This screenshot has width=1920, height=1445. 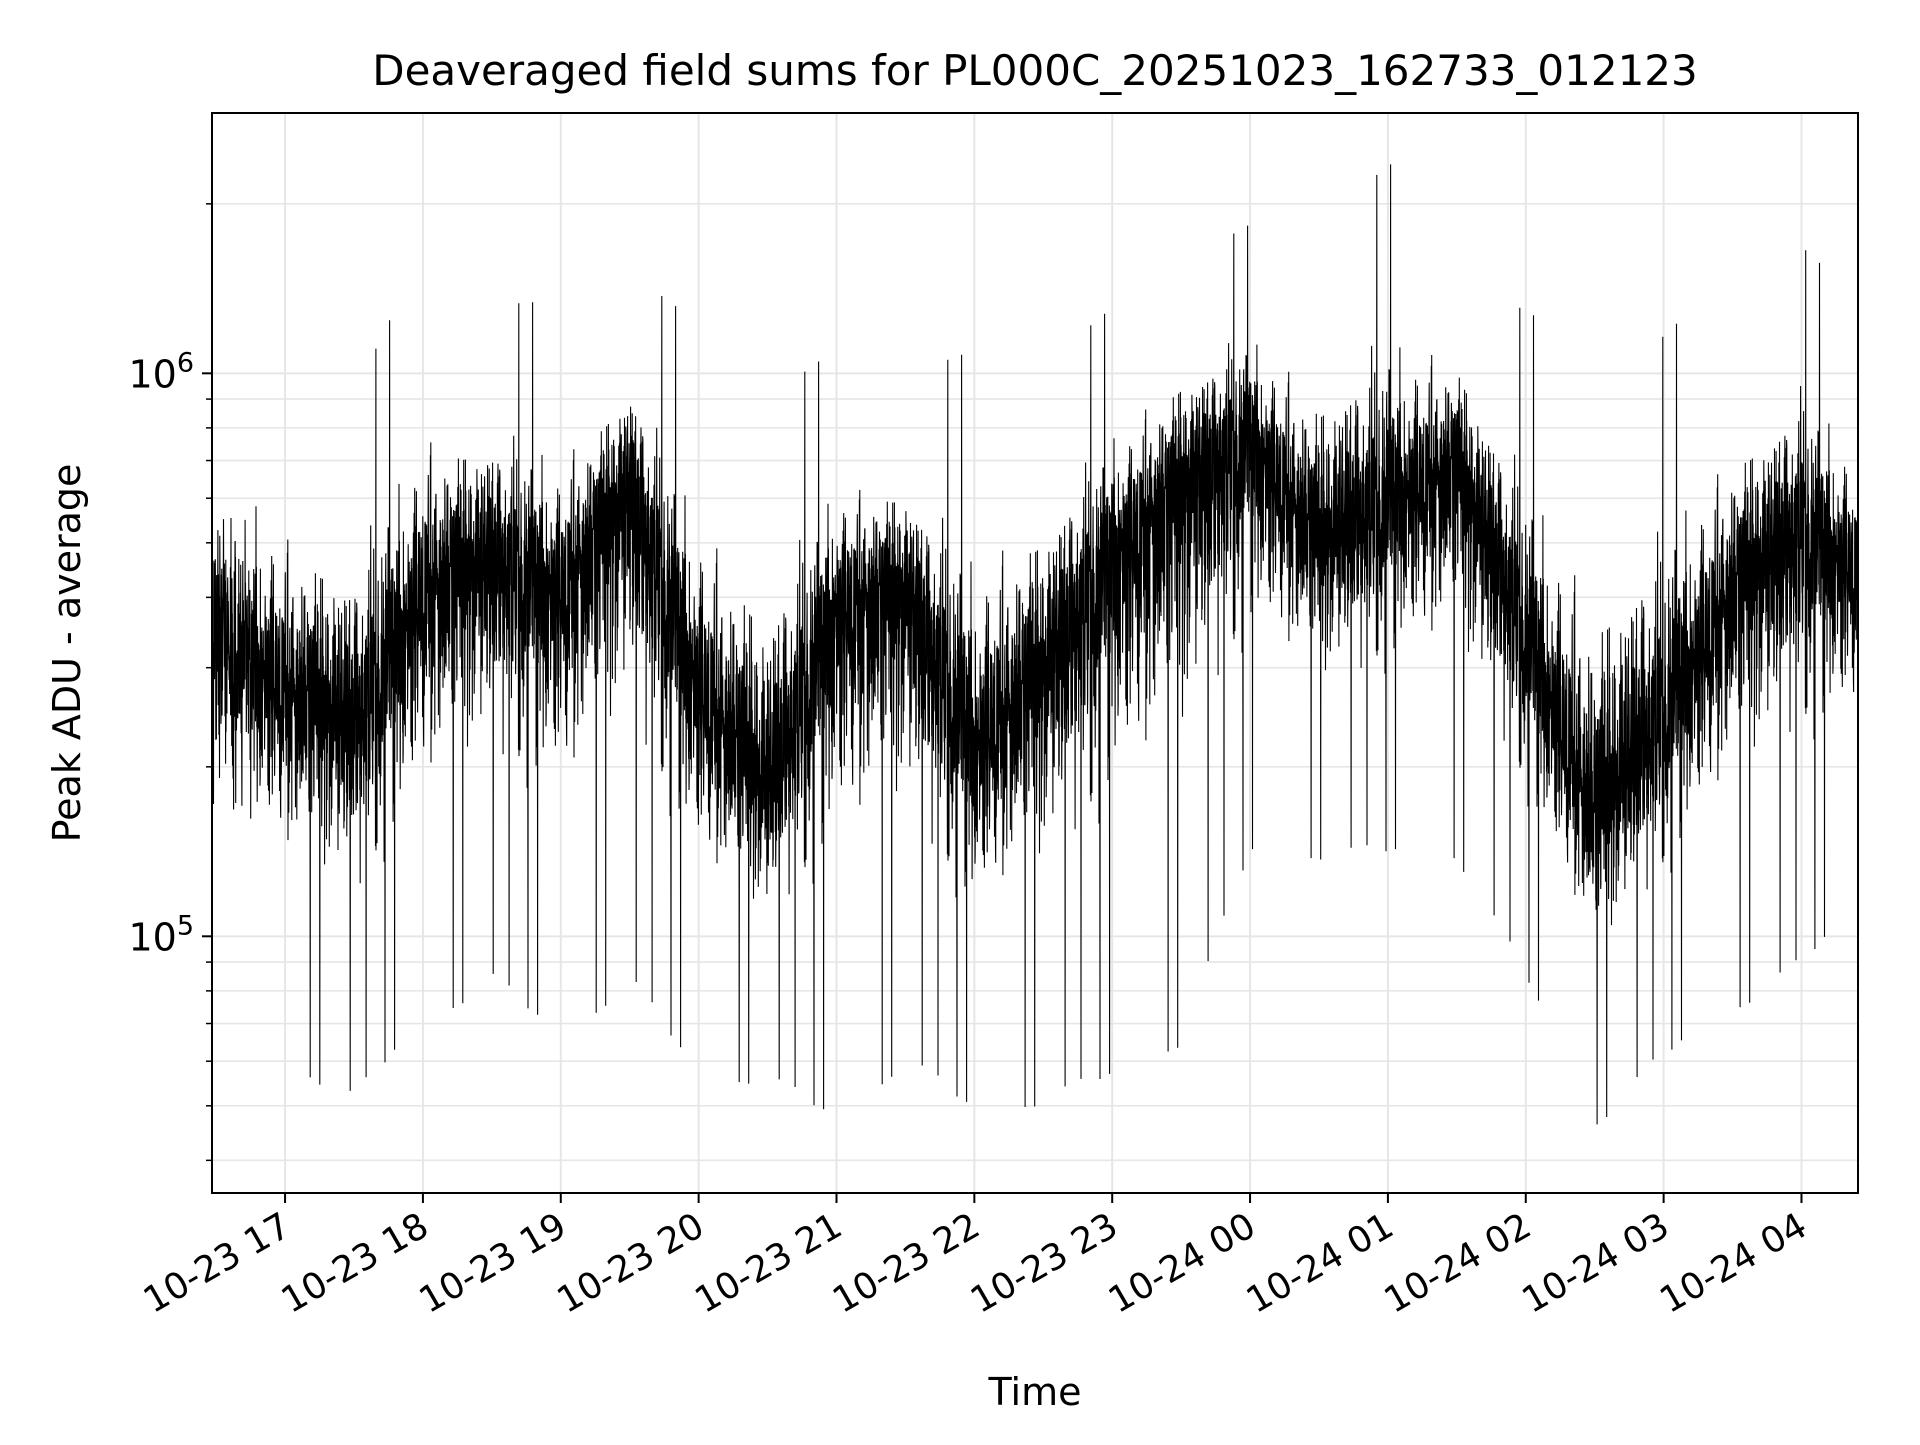 What do you see at coordinates (67, 653) in the screenshot?
I see `y-axis-label: Peak ADU - average` at bounding box center [67, 653].